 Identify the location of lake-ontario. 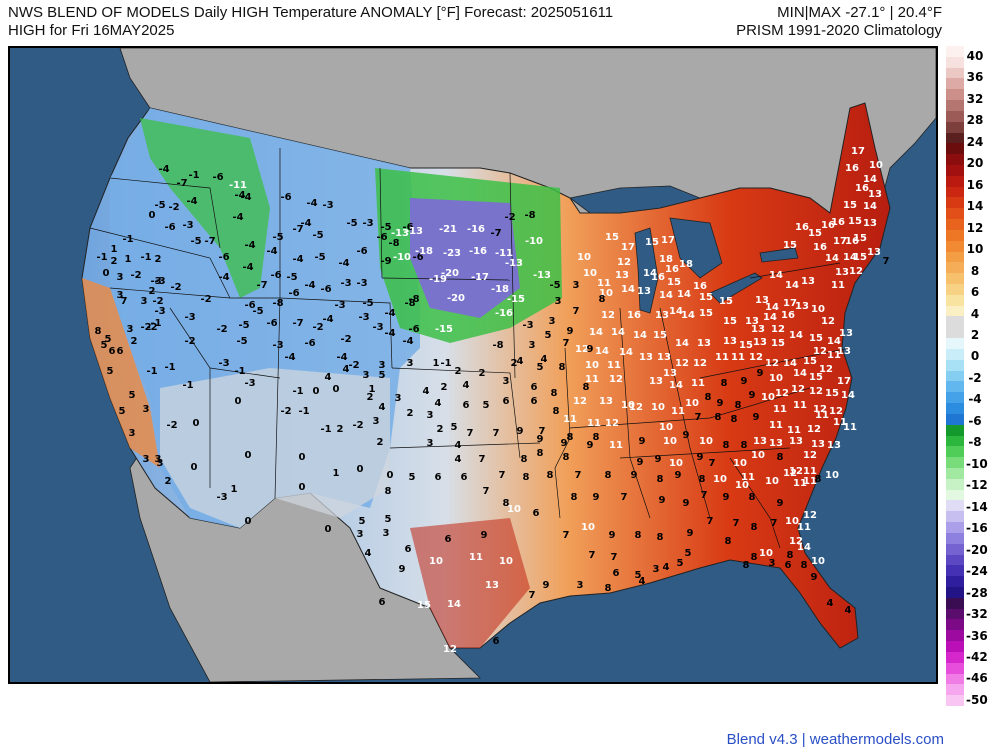
(779, 255).